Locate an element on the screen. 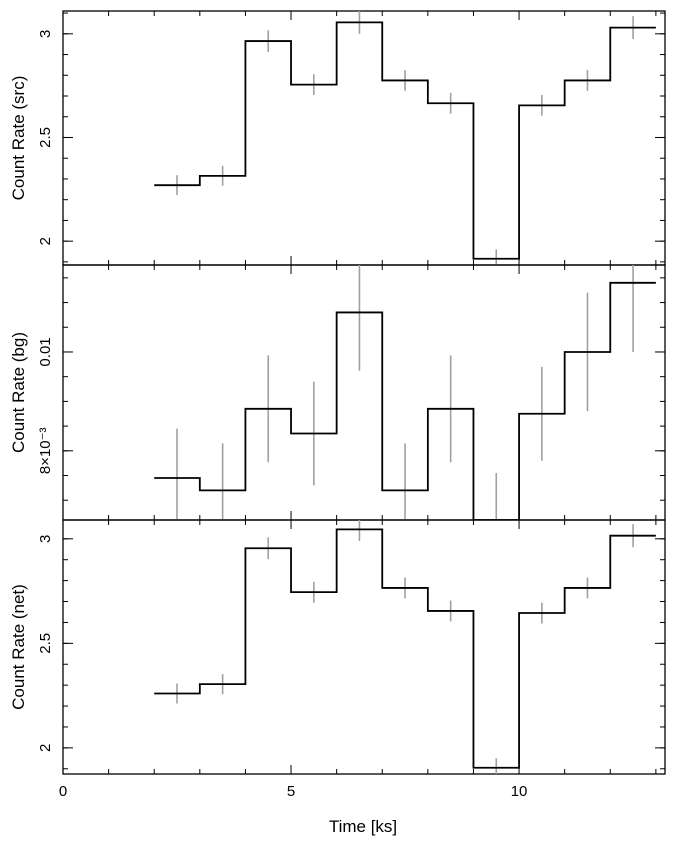 This screenshot has width=676, height=846. x-axis-label: Time [ks] is located at coordinates (363, 826).